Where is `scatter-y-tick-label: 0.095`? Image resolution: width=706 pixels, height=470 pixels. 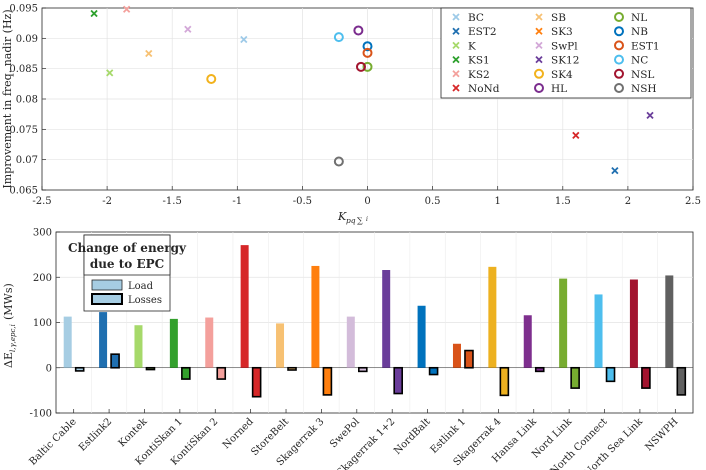
scatter-y-tick-label: 0.095 is located at coordinates (23, 9).